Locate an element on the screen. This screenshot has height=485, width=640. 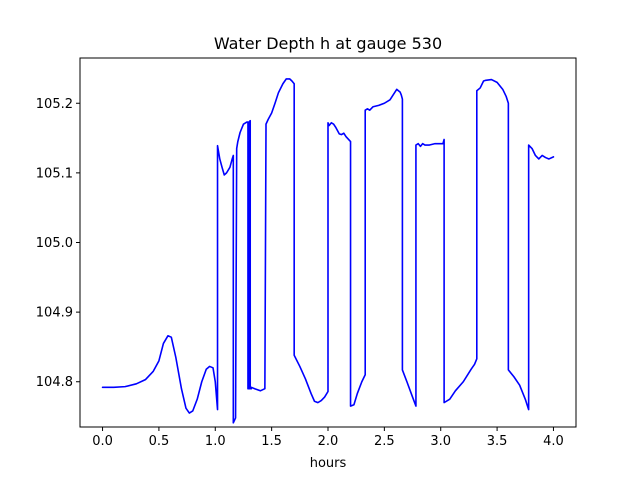
y-tick-label: 105.2 is located at coordinates (54, 104).